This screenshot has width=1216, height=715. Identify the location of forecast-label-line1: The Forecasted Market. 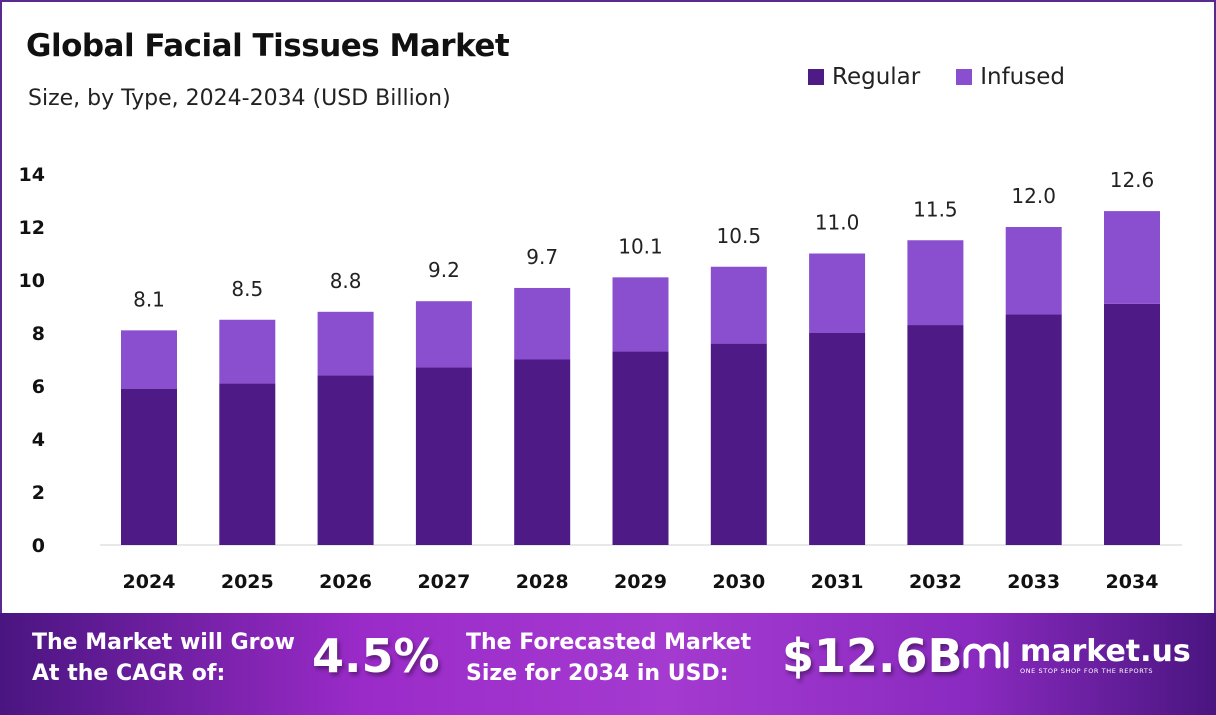
(609, 642).